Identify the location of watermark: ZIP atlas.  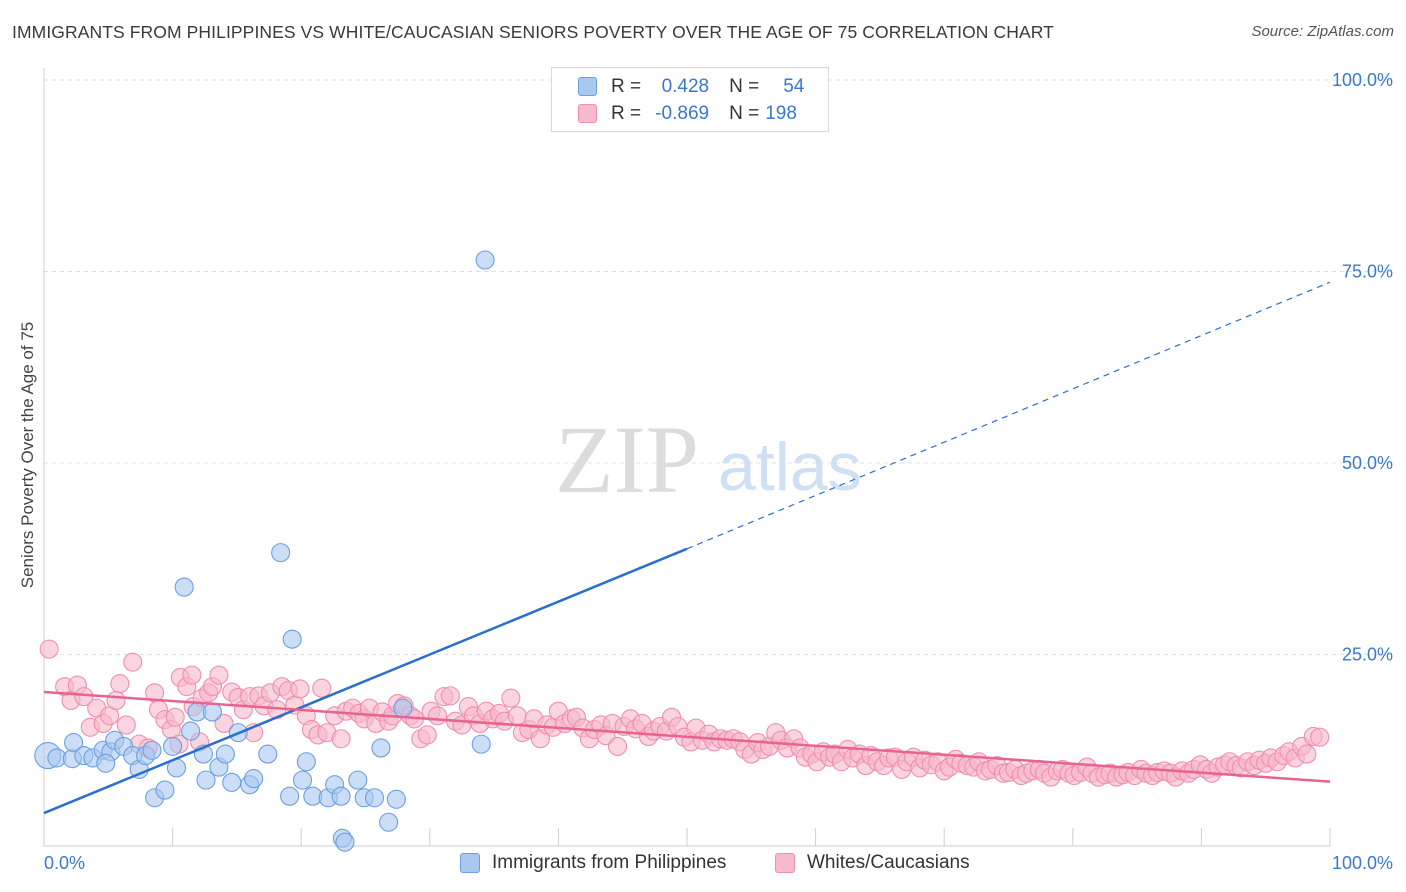
(708, 459).